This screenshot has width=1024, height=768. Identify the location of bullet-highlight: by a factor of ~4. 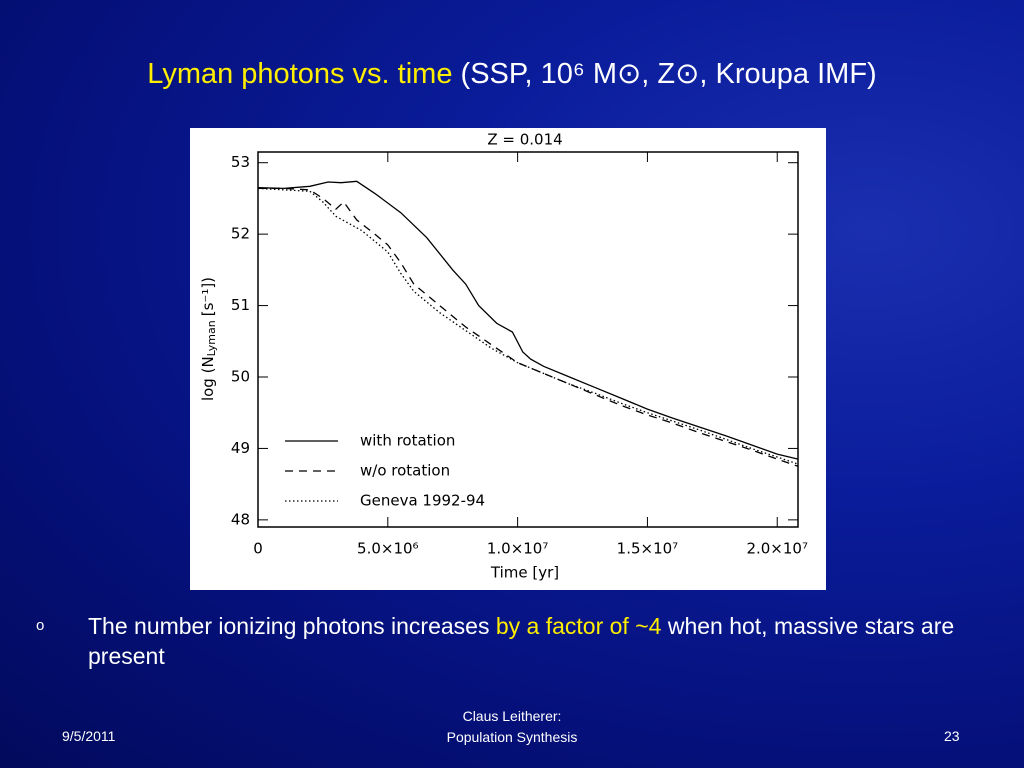
(578, 626).